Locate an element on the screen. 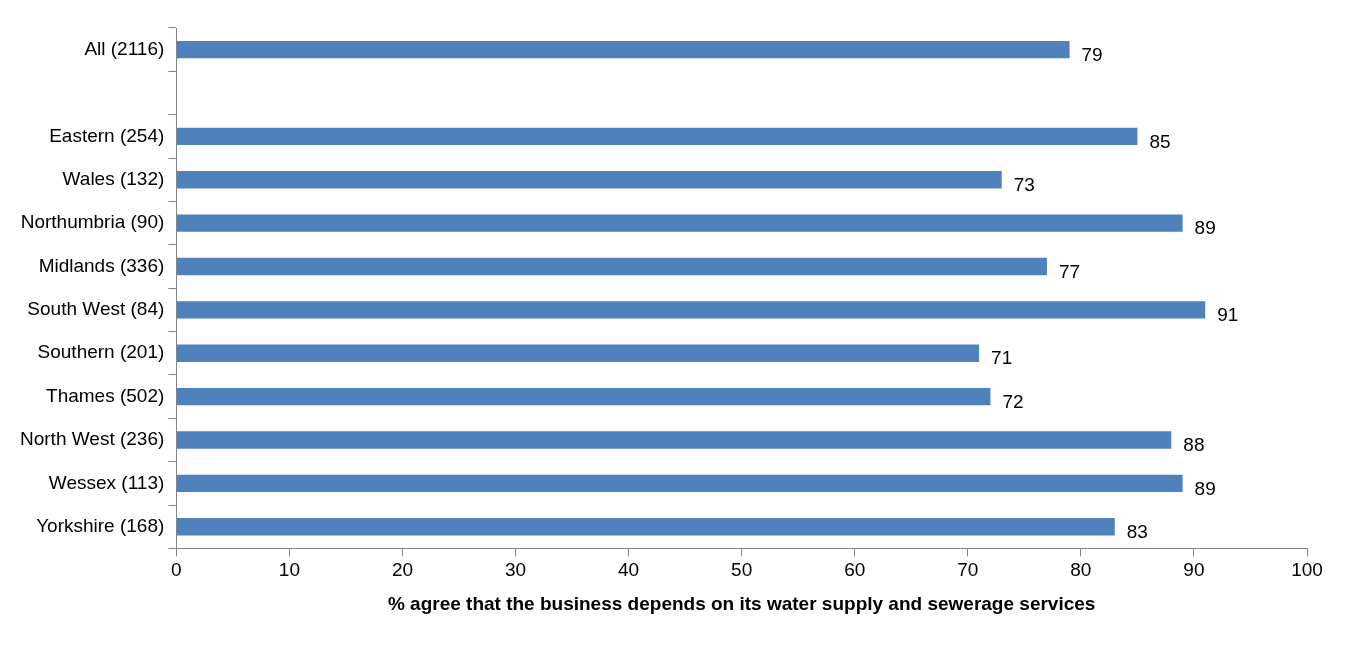 This screenshot has height=648, width=1360. y-tick-label: Wales (132) is located at coordinates (113, 179).